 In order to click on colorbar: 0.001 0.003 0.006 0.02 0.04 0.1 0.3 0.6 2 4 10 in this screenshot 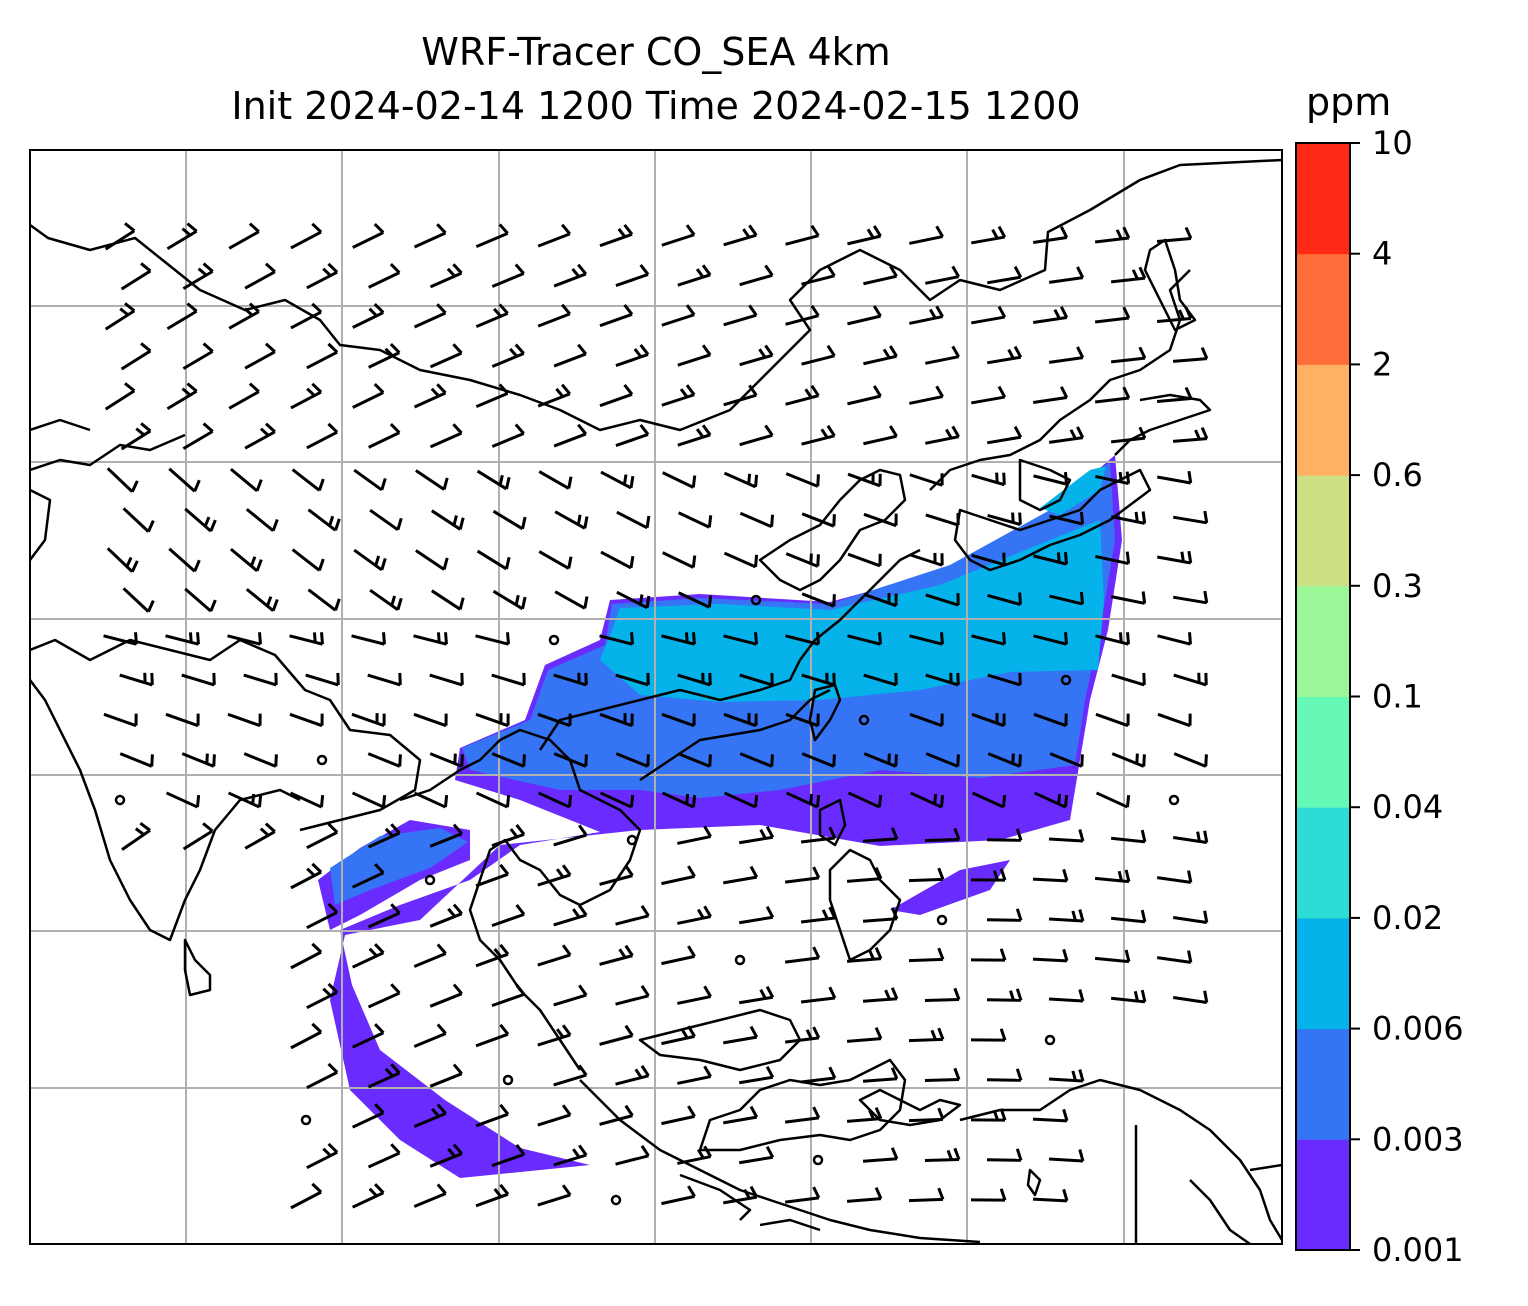, I will do `click(1379, 696)`.